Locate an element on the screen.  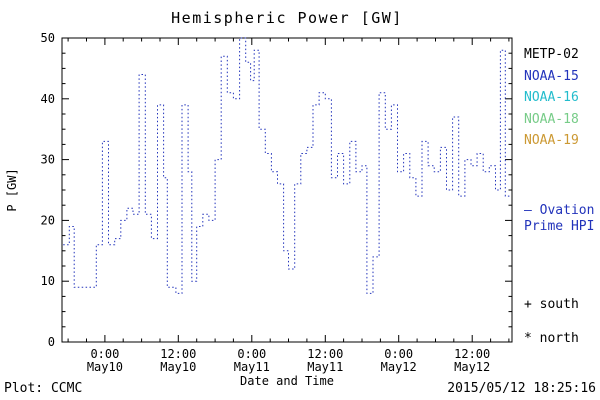
satellite-legend: METP-02 NOAA-15 NOAA-16 NOAA-18 NOAA-19 is located at coordinates (551, 98).